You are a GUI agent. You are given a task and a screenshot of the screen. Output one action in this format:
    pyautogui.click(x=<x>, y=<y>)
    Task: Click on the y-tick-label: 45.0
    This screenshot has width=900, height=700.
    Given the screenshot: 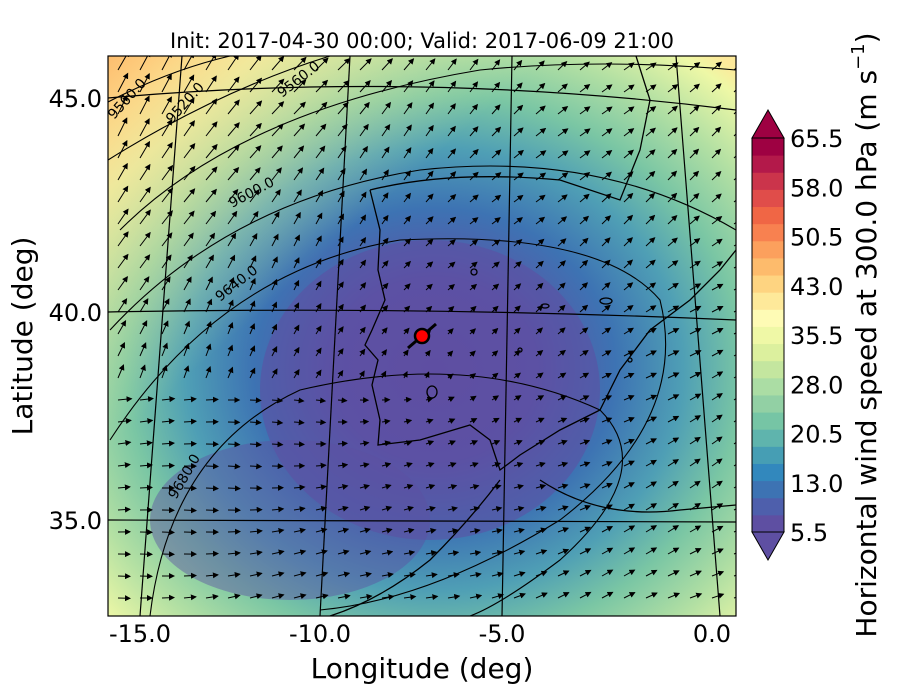 What is the action you would take?
    pyautogui.click(x=75, y=99)
    